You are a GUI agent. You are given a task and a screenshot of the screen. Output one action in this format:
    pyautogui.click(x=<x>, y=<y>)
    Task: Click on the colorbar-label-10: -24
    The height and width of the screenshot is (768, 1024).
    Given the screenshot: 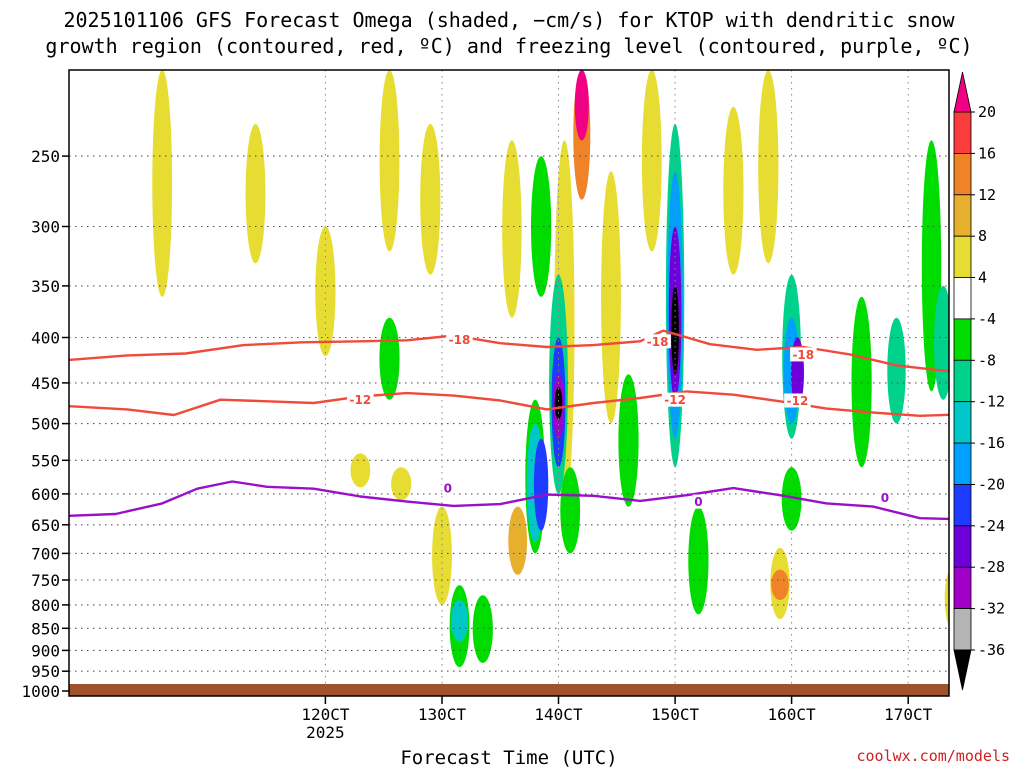 What is the action you would take?
    pyautogui.click(x=991, y=526)
    